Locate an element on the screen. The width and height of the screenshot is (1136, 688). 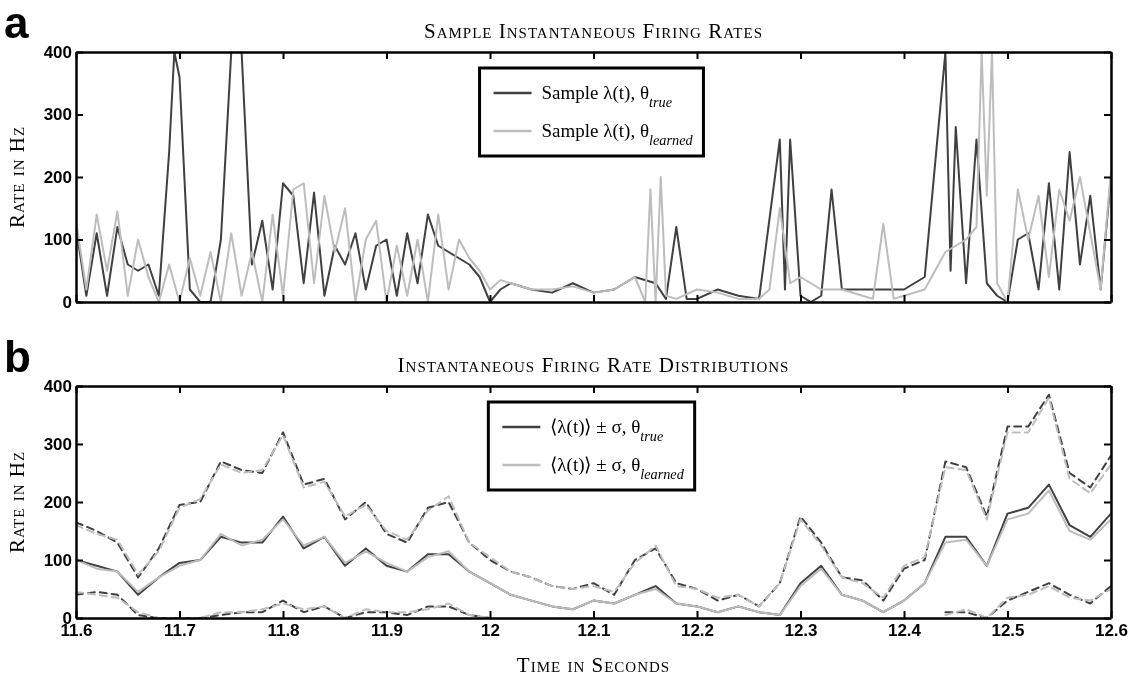
x-tick-label: 11.7 is located at coordinates (180, 631).